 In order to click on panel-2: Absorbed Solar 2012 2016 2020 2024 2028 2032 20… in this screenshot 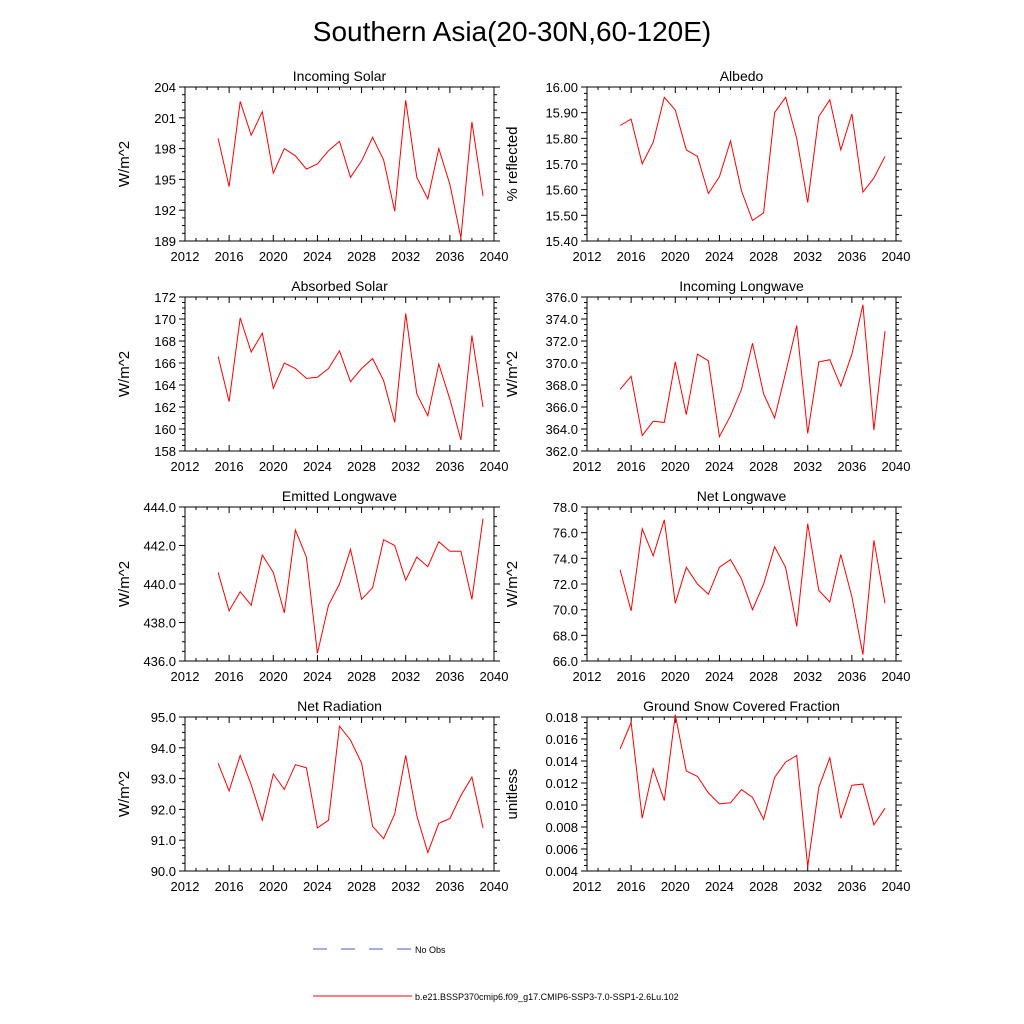, I will do `click(312, 376)`.